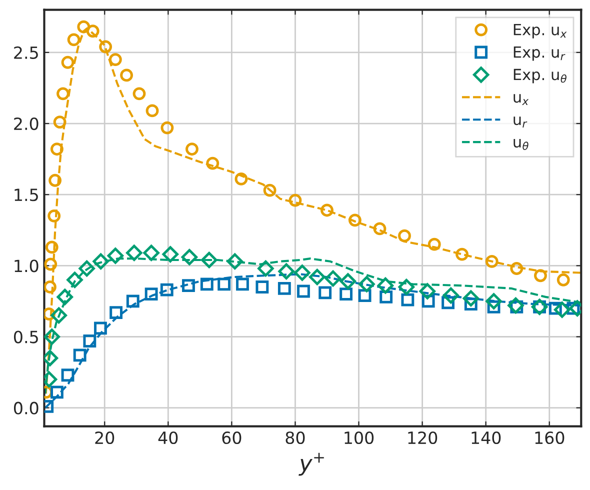 The height and width of the screenshot is (490, 590). I want to click on y-tick-label: 2.0, so click(26, 123).